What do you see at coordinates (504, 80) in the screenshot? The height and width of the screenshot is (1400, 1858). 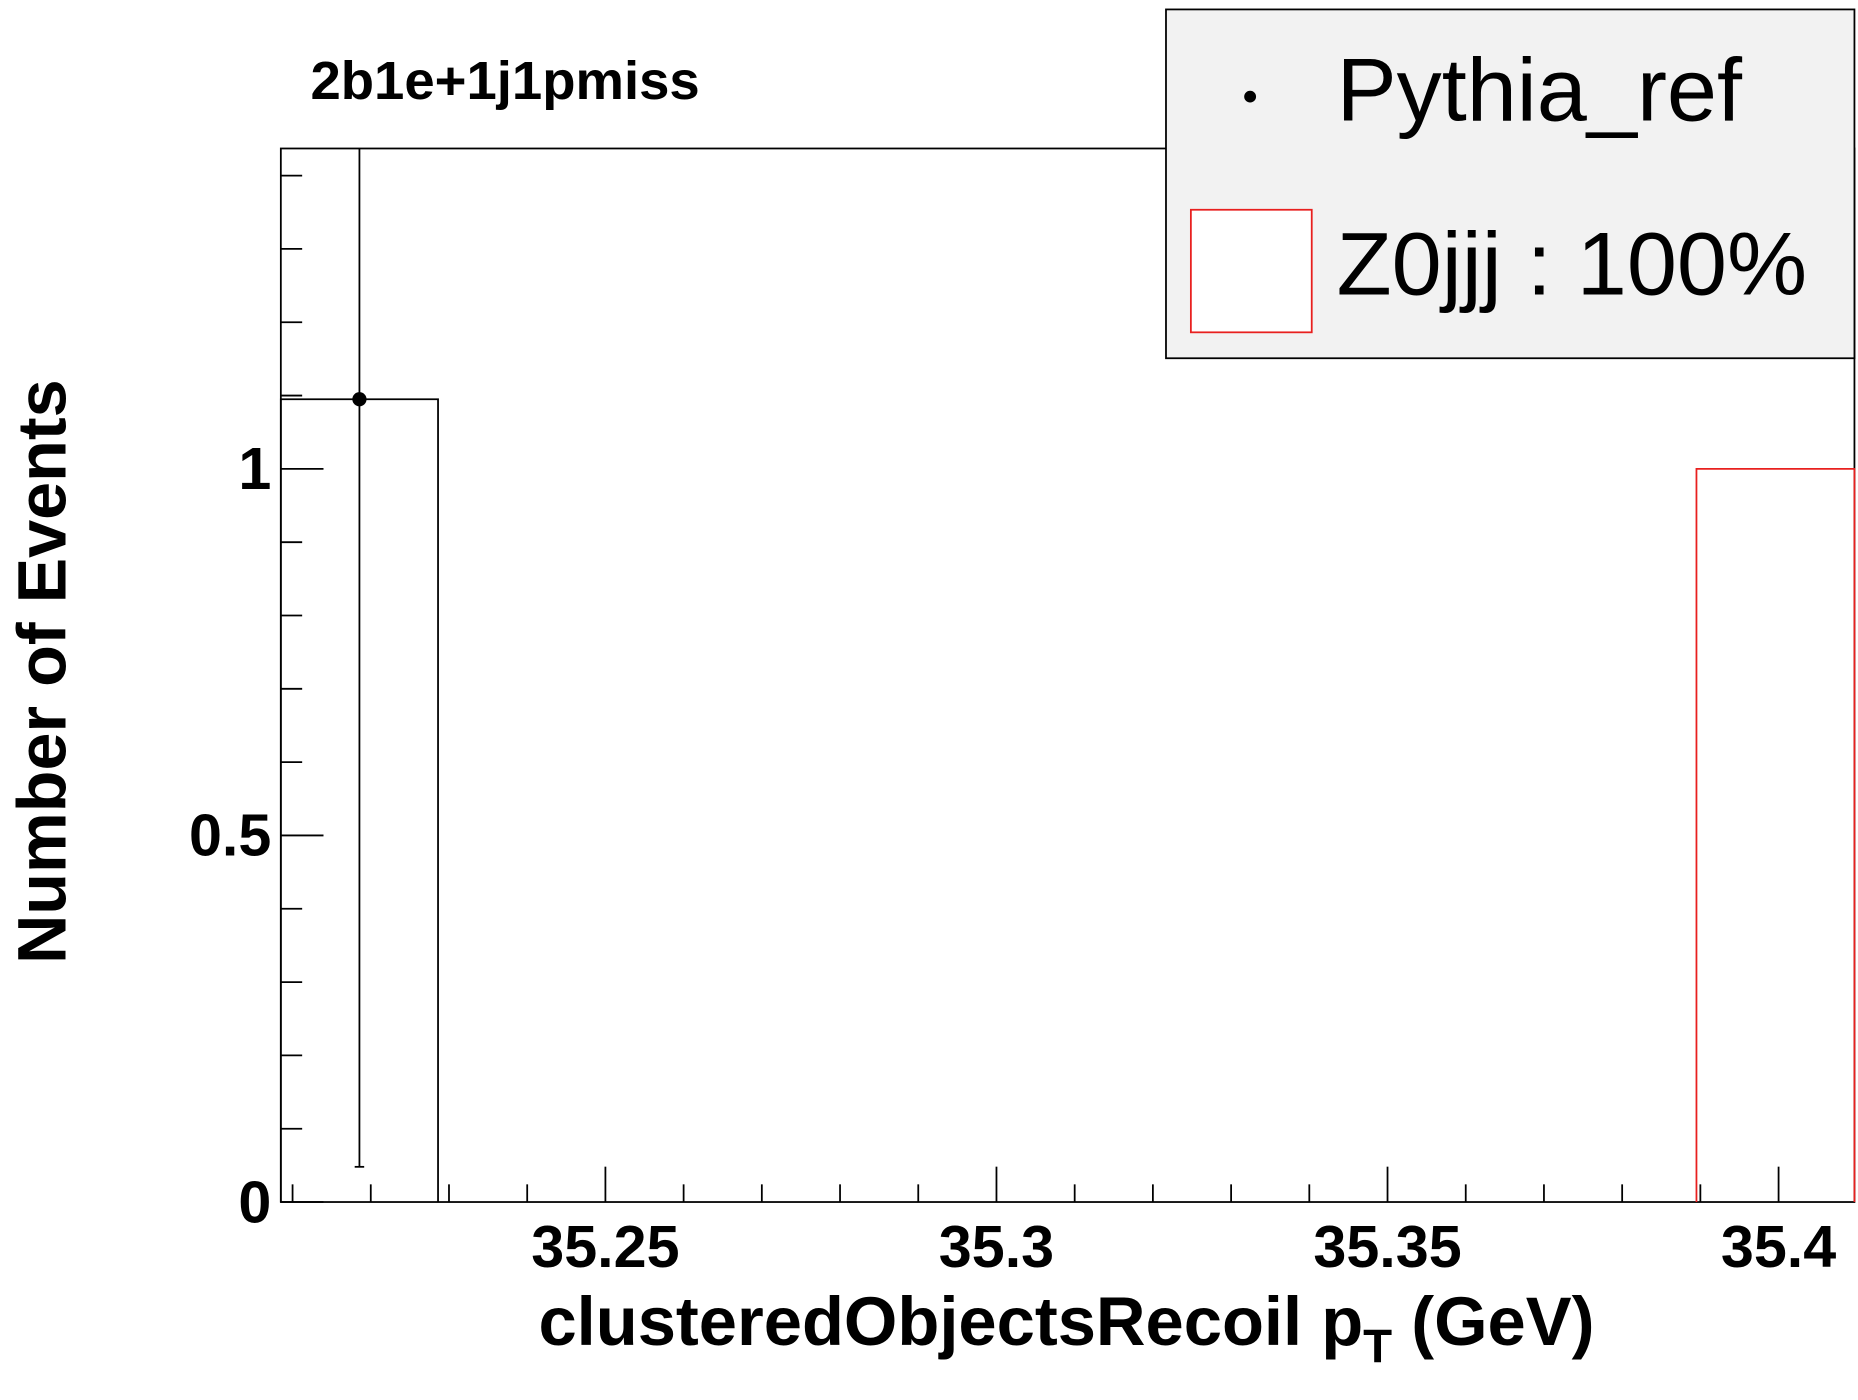 I see `chart-title: 2b1e+1j1pmiss` at bounding box center [504, 80].